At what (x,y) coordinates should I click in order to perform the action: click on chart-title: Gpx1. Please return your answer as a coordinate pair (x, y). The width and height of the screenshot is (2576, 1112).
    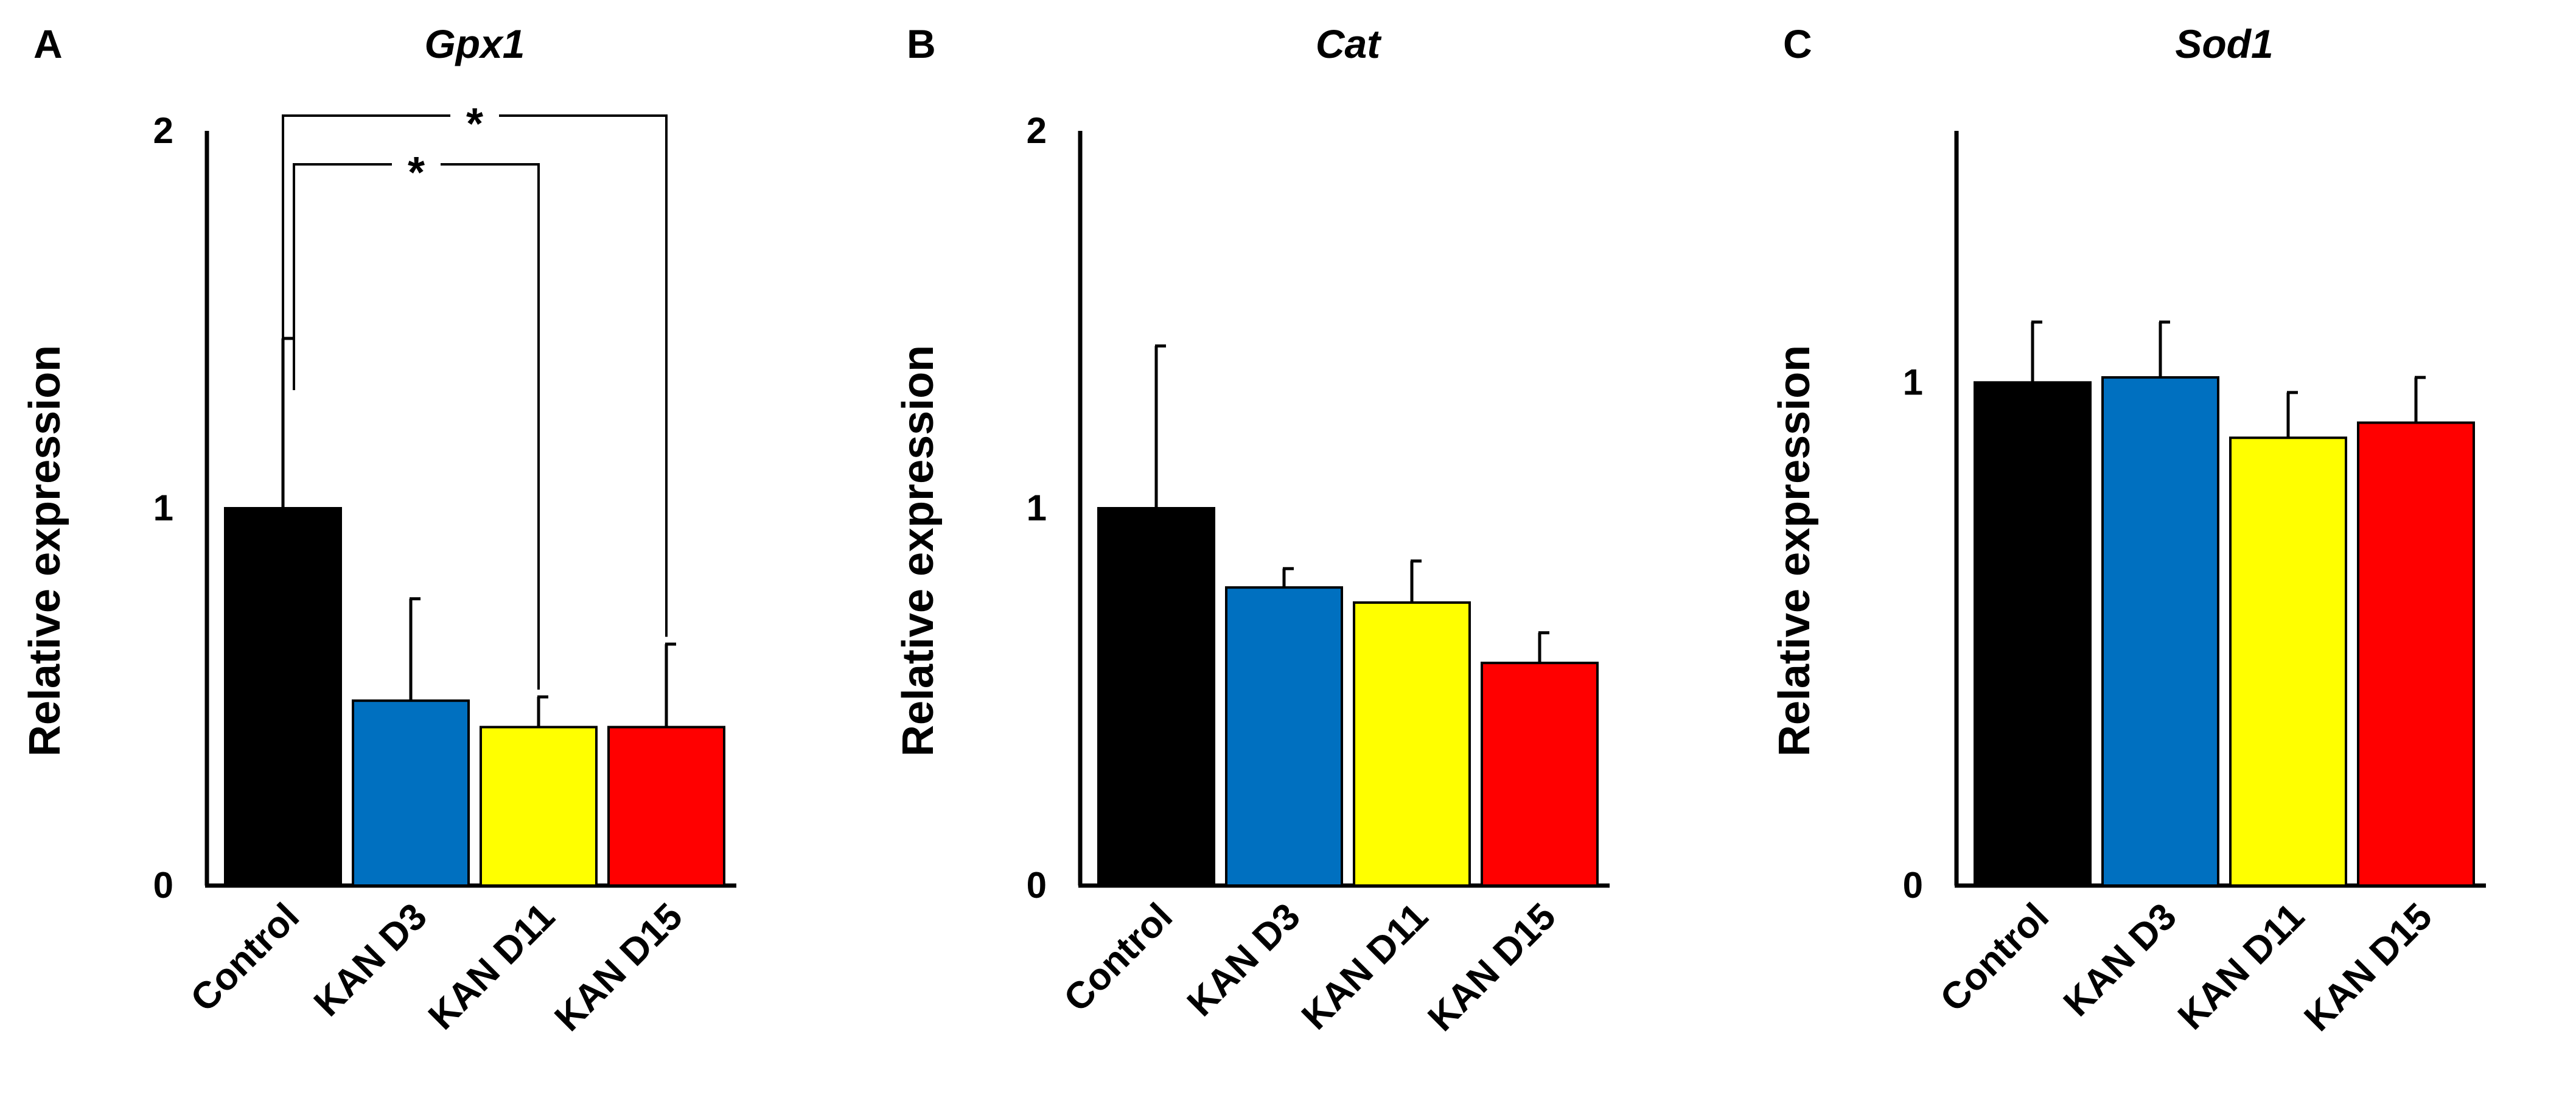
    Looking at the image, I should click on (474, 43).